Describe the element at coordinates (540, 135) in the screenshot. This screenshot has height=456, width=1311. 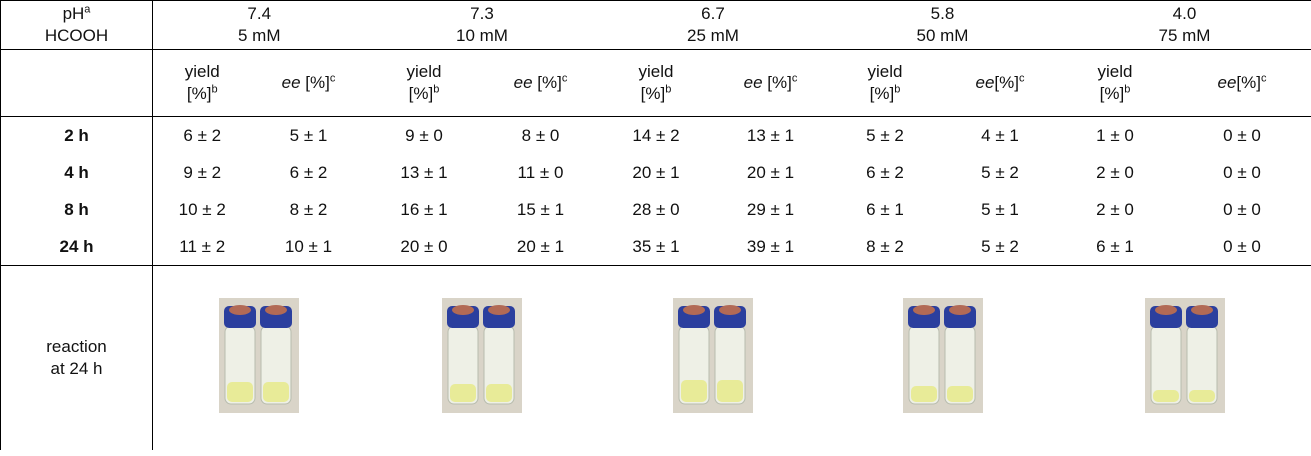
I see `value-cell: 8 ± 0` at that location.